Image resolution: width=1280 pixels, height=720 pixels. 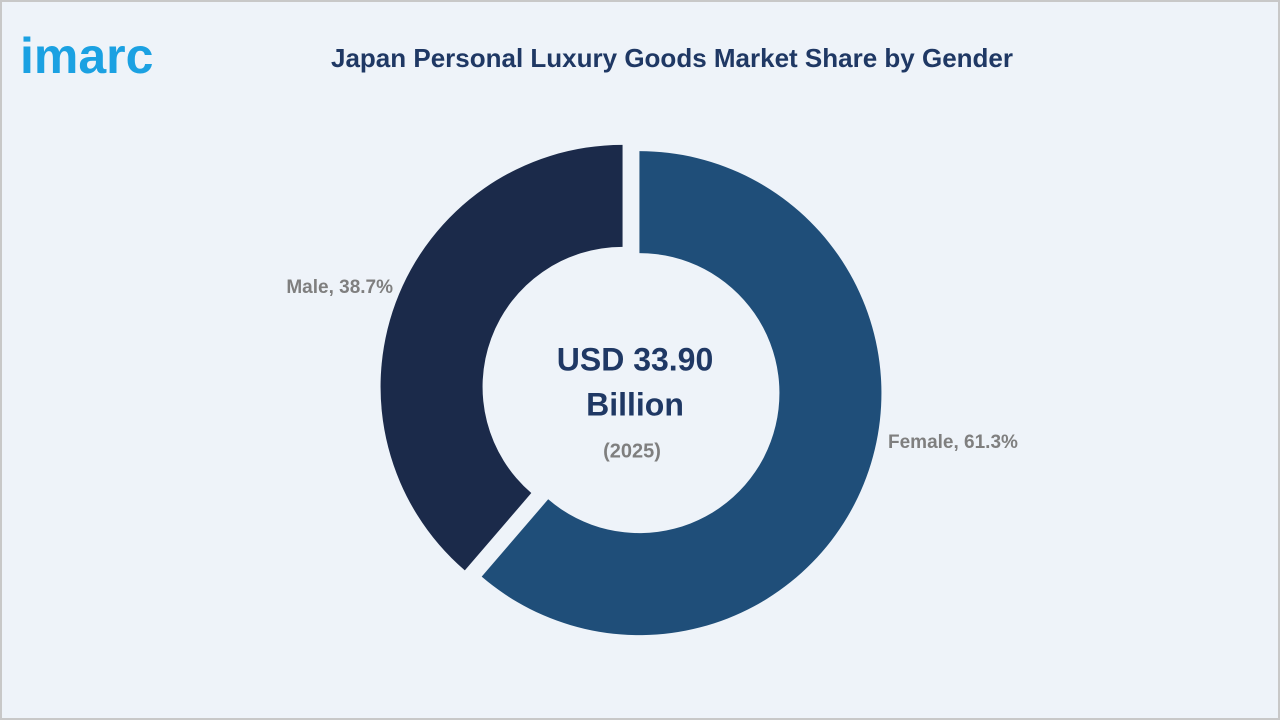 What do you see at coordinates (635, 359) in the screenshot?
I see `center-text: USD 33.90` at bounding box center [635, 359].